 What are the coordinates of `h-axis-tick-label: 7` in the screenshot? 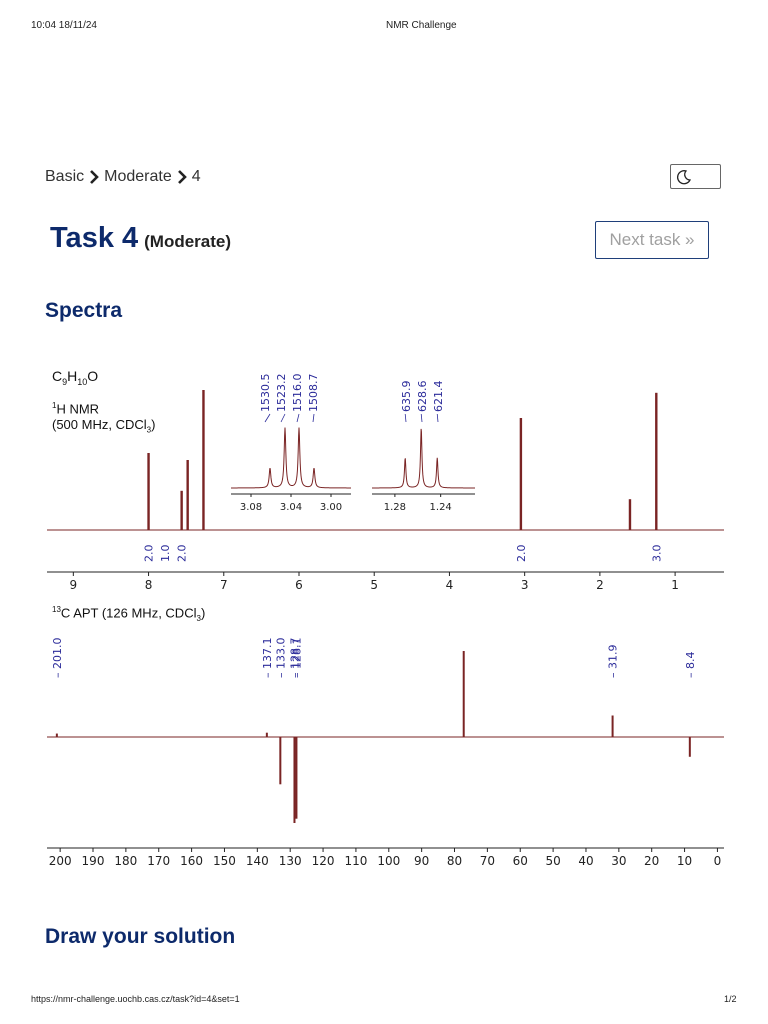 It's located at (224, 585).